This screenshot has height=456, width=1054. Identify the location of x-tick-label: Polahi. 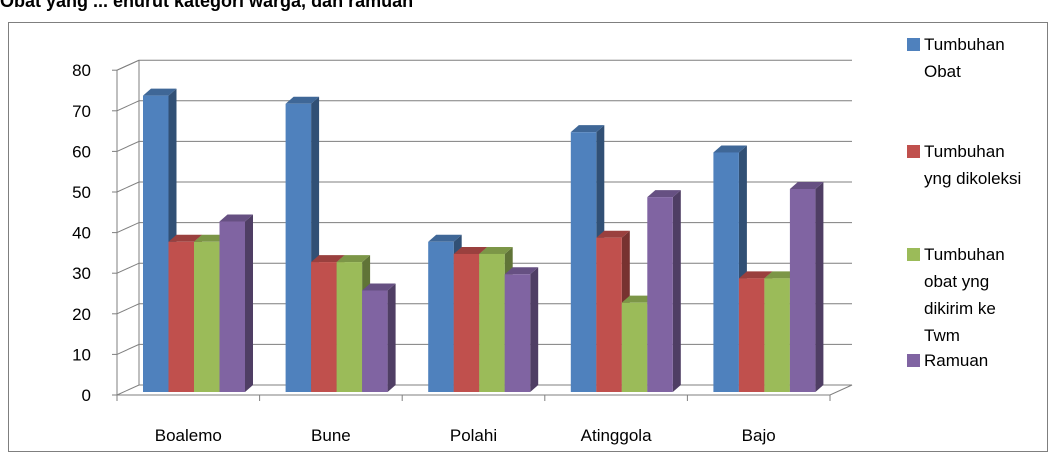
(473, 435).